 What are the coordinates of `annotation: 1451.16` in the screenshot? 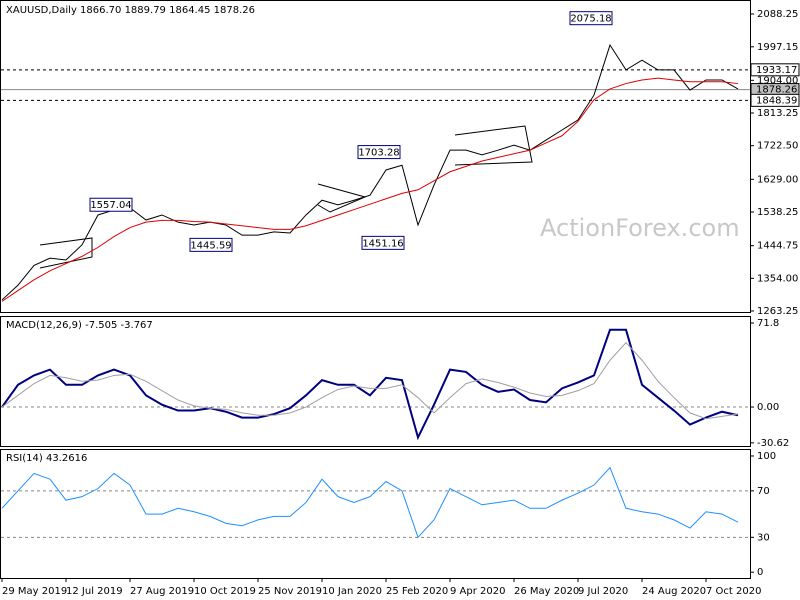 It's located at (382, 243).